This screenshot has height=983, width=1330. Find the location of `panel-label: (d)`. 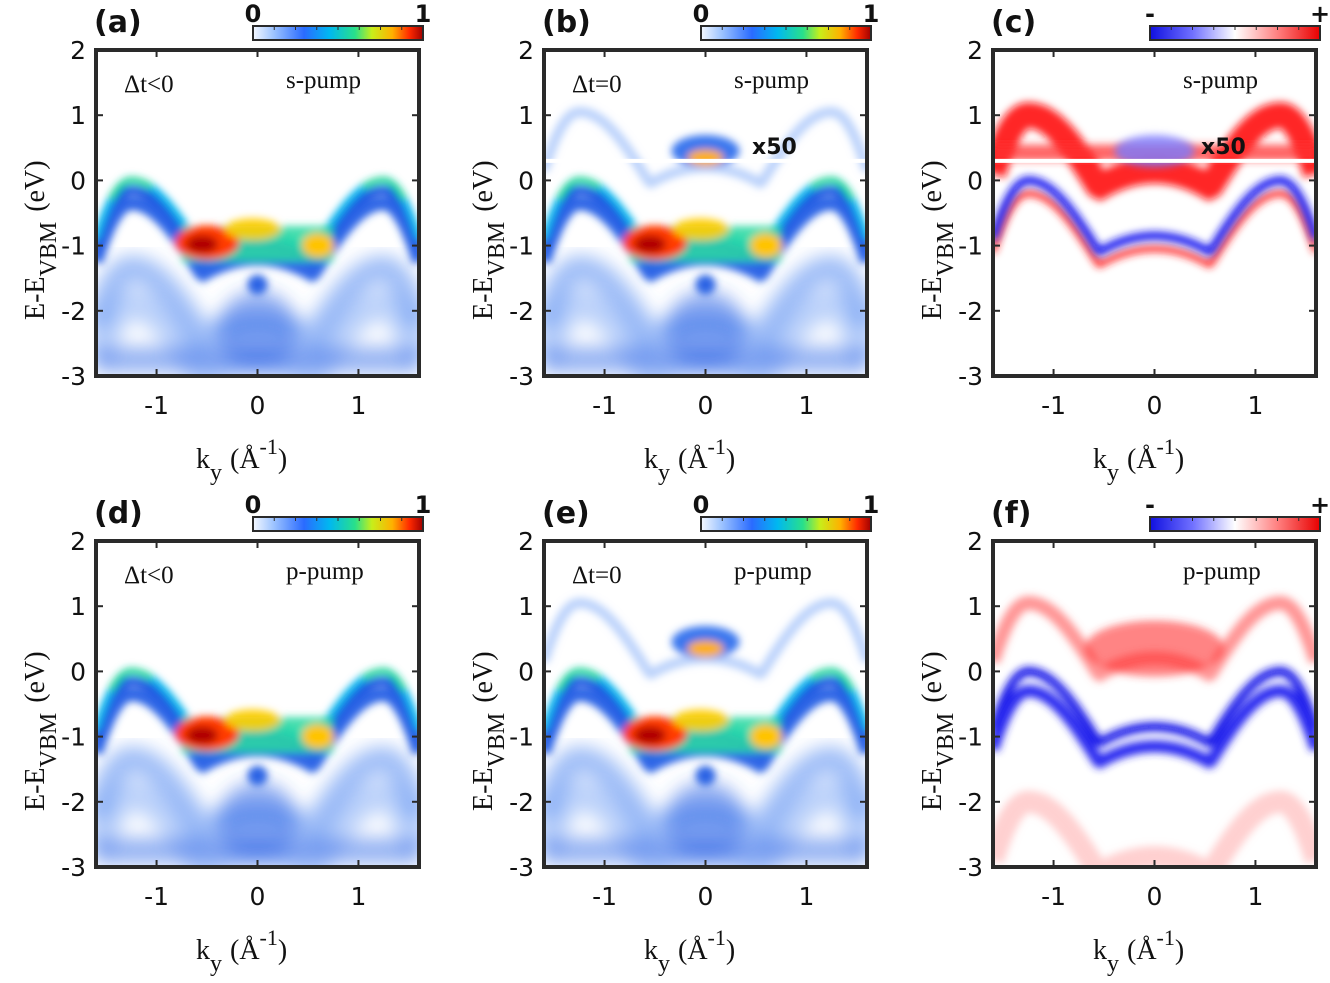

panel-label: (d) is located at coordinates (118, 513).